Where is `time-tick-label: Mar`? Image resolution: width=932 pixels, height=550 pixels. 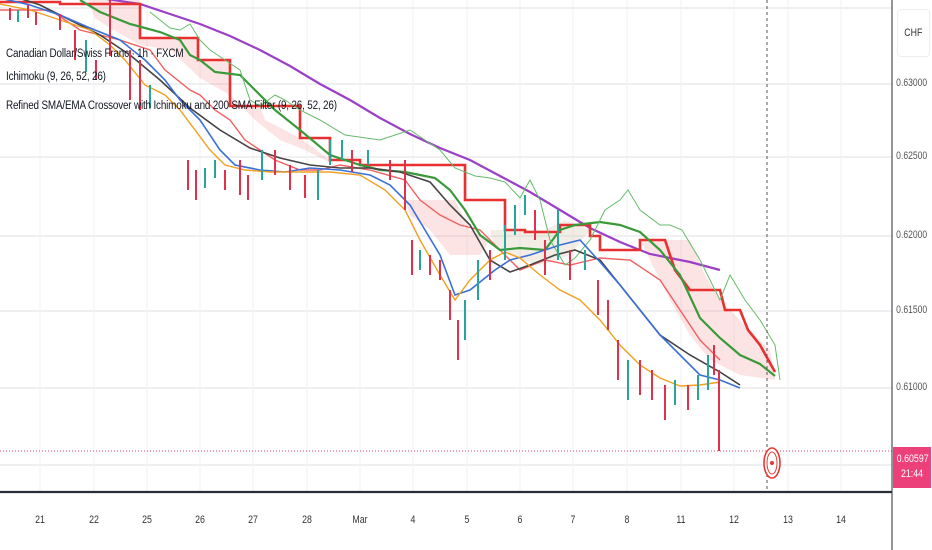 time-tick-label: Mar is located at coordinates (360, 520).